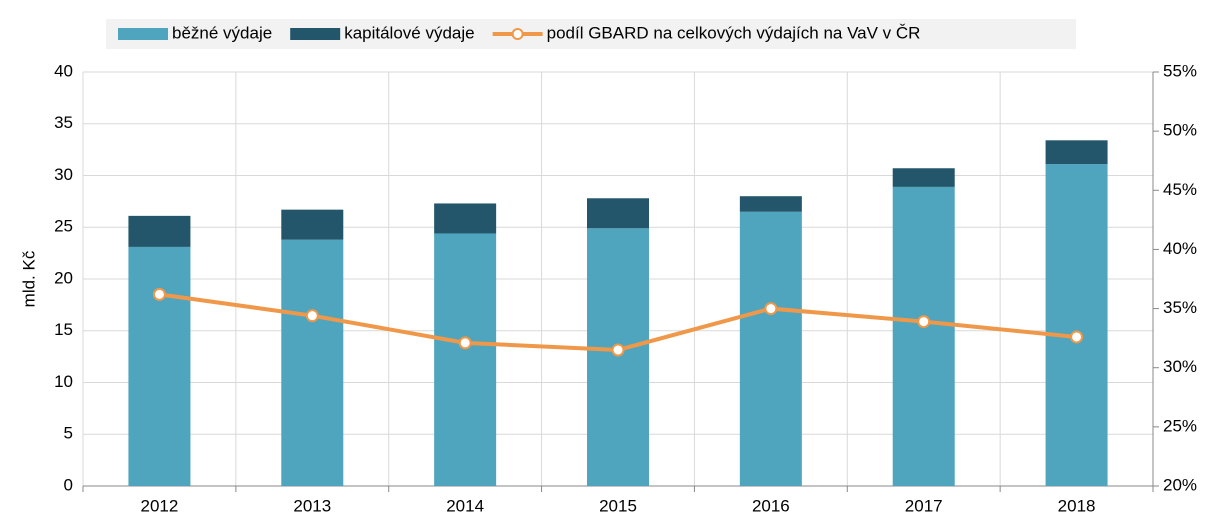 Image resolution: width=1216 pixels, height=520 pixels. What do you see at coordinates (63, 381) in the screenshot?
I see `y-tick-label: 10` at bounding box center [63, 381].